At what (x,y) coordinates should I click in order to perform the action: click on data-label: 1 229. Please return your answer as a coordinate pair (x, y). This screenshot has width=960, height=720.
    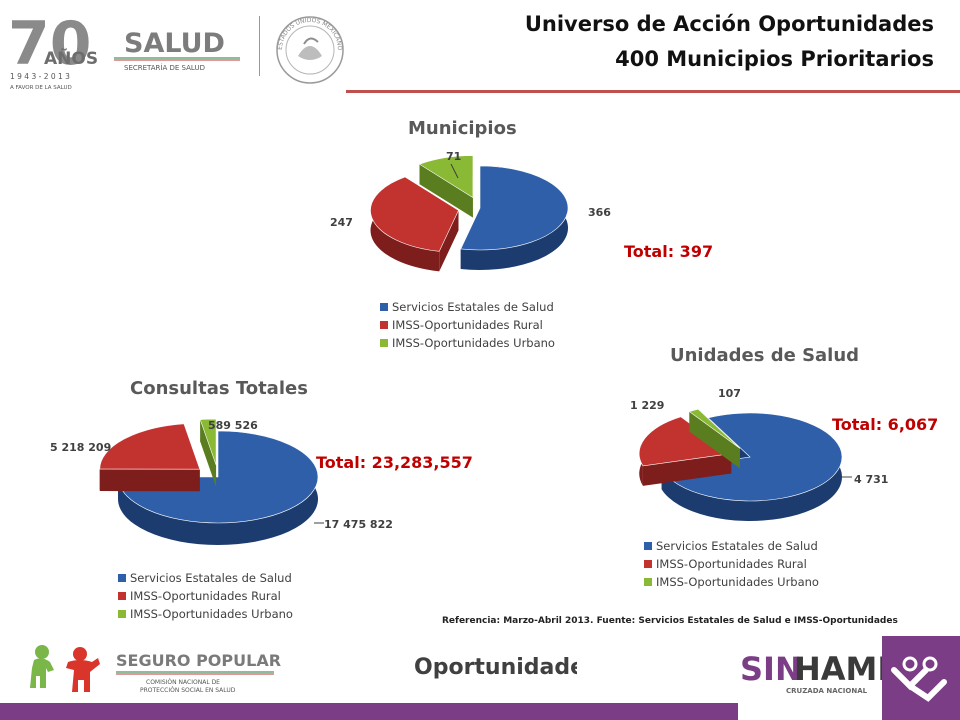
    Looking at the image, I should click on (647, 405).